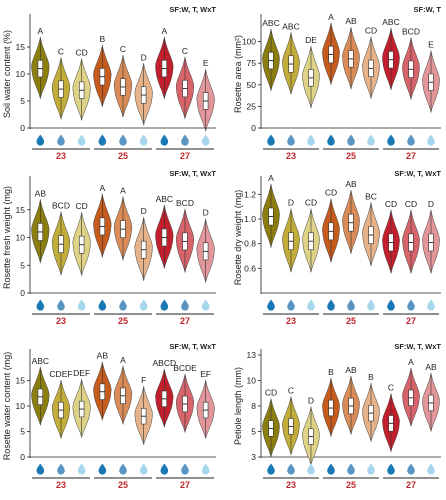 This screenshot has height=500, width=446. Describe the element at coordinates (185, 368) in the screenshot. I see `significance-letter: BCDE` at that location.